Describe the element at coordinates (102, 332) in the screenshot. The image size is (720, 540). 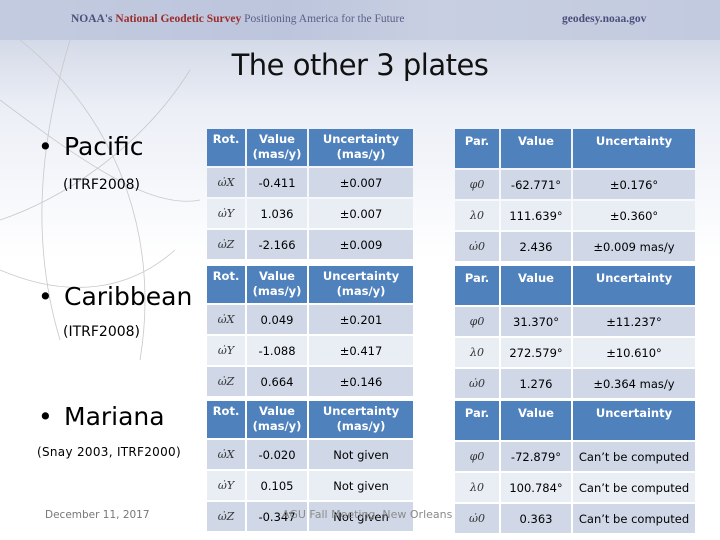
I see `plate-reference-caribbean: (ITRF2008)` at that location.